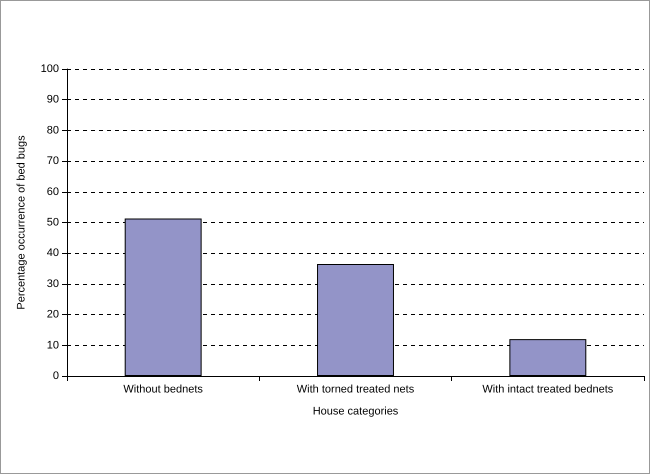 The width and height of the screenshot is (650, 474). I want to click on y-tick-label: 80, so click(52, 130).